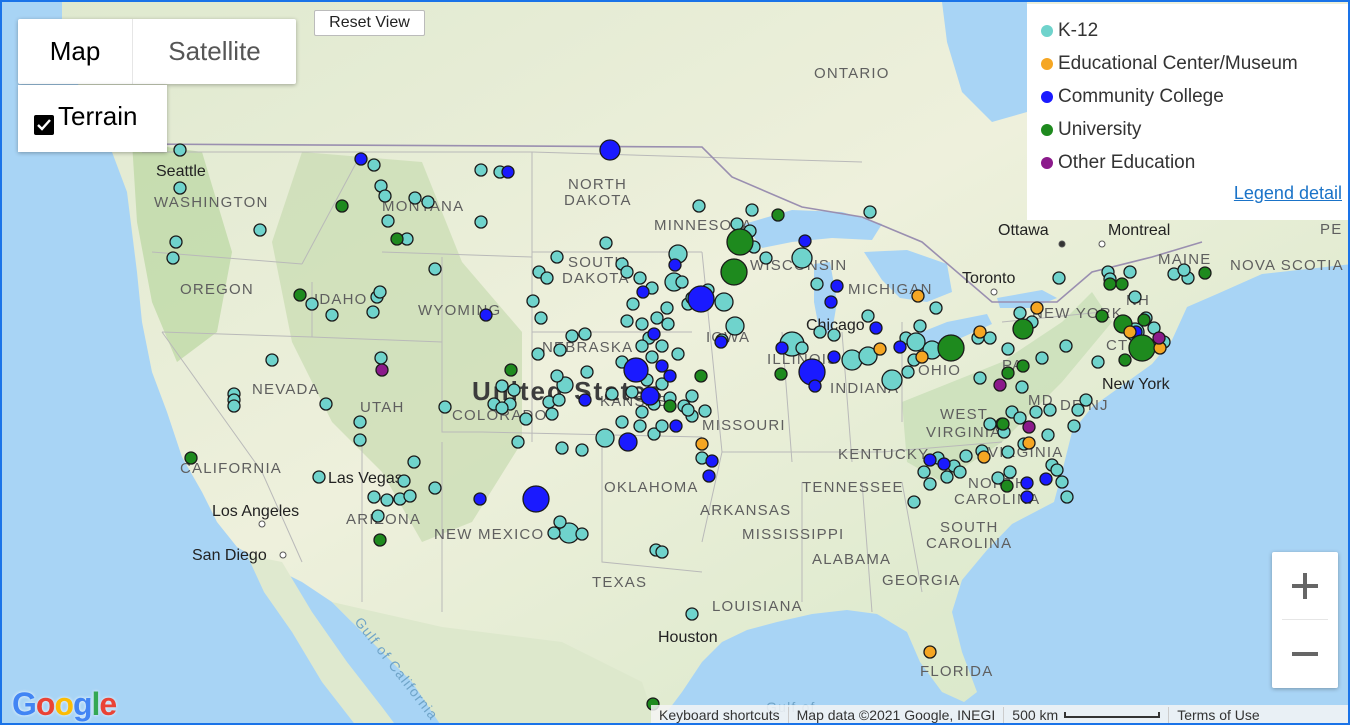 The image size is (1350, 725). Describe the element at coordinates (382, 407) in the screenshot. I see `label-utah: UTAH` at that location.